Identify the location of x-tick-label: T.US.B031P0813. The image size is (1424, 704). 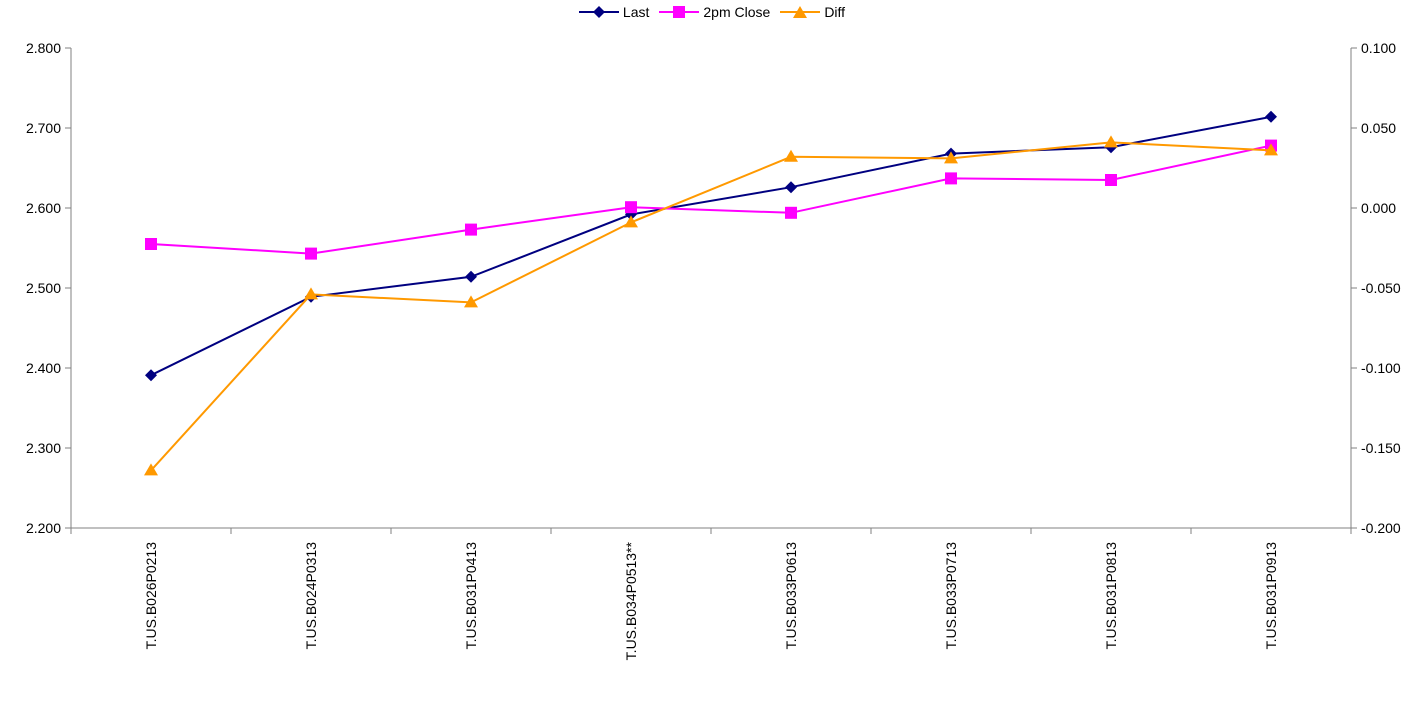
(1111, 596).